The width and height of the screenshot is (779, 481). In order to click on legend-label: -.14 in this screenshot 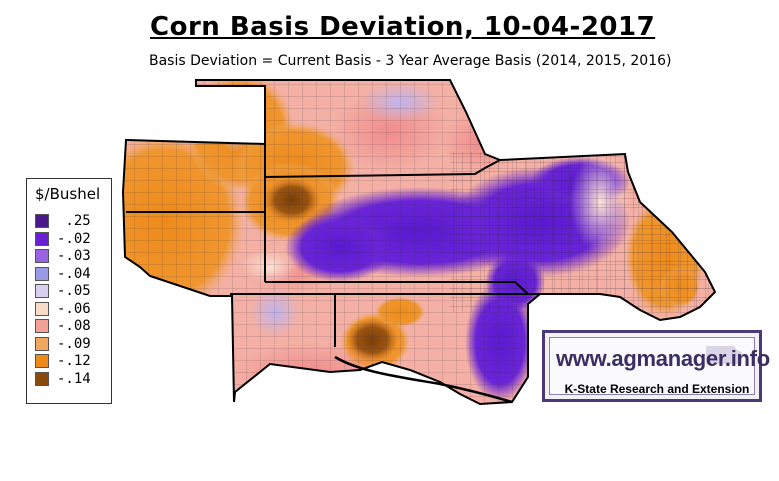, I will do `click(74, 378)`.